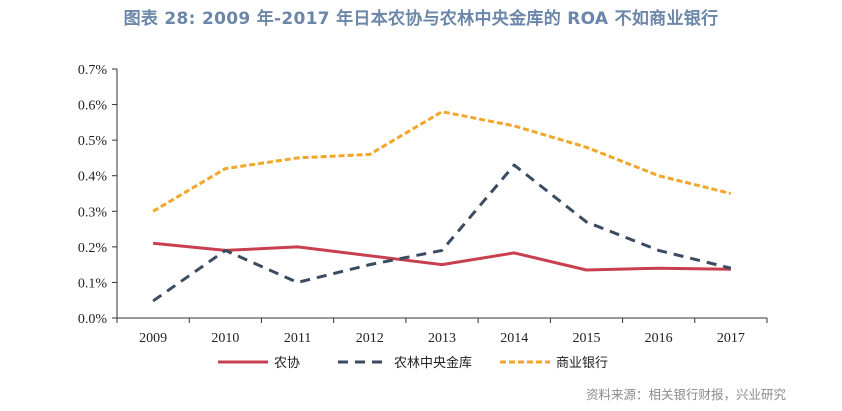 This screenshot has height=411, width=842. I want to click on y-tick-label: 0.5%, so click(93, 141).